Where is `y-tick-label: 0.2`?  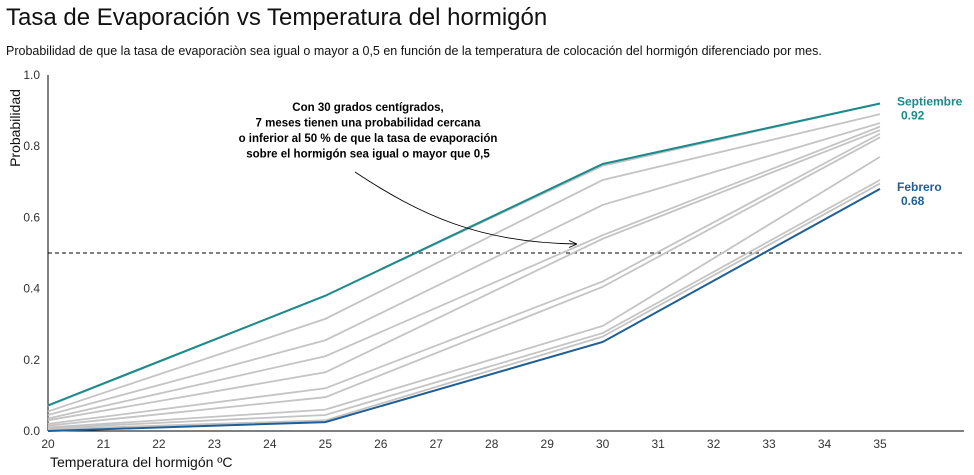 y-tick-label: 0.2 is located at coordinates (31, 360).